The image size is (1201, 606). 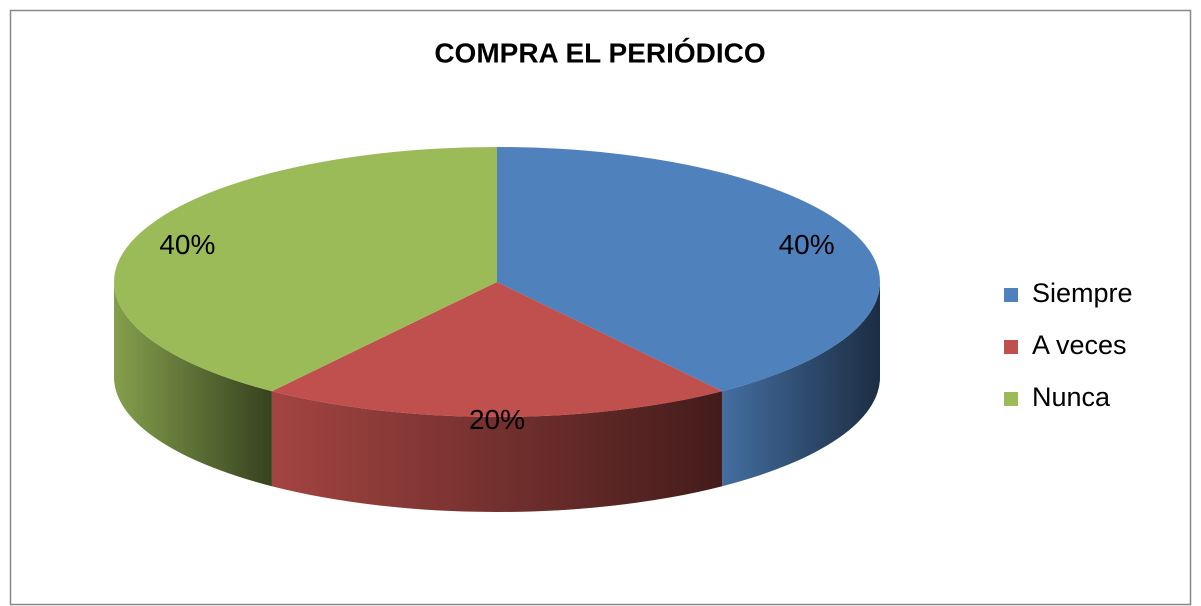 I want to click on data-label: 20%, so click(x=497, y=419).